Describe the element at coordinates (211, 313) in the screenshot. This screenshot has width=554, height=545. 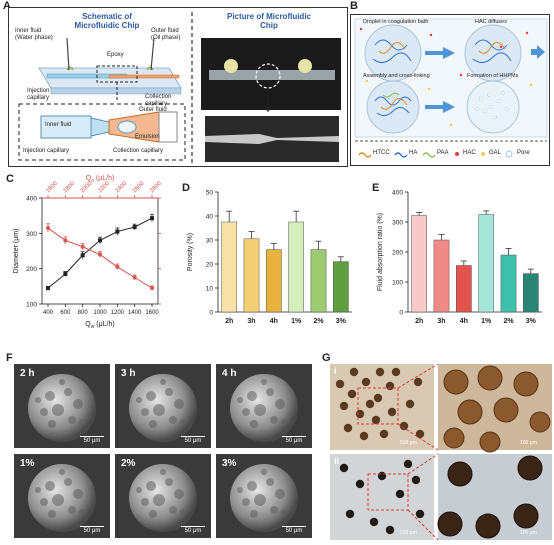
I see `chart-d-ytick-label: 0` at that location.